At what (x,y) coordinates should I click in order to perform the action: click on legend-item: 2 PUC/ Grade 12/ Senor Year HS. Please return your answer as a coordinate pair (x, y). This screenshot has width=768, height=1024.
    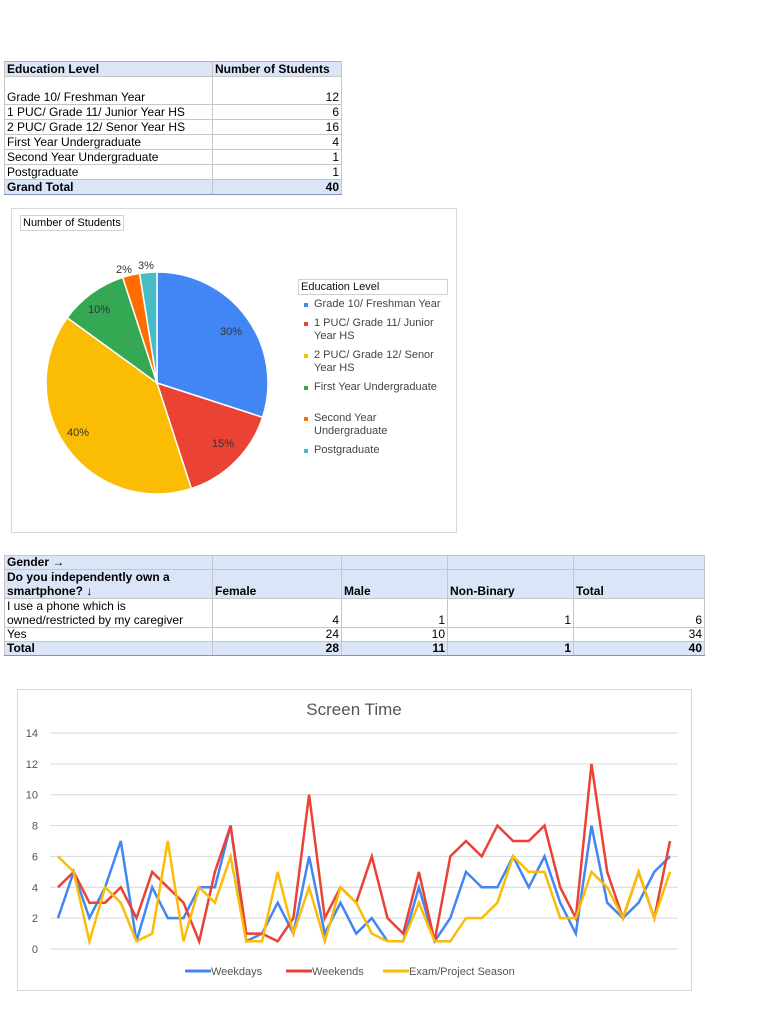
    Looking at the image, I should click on (373, 362).